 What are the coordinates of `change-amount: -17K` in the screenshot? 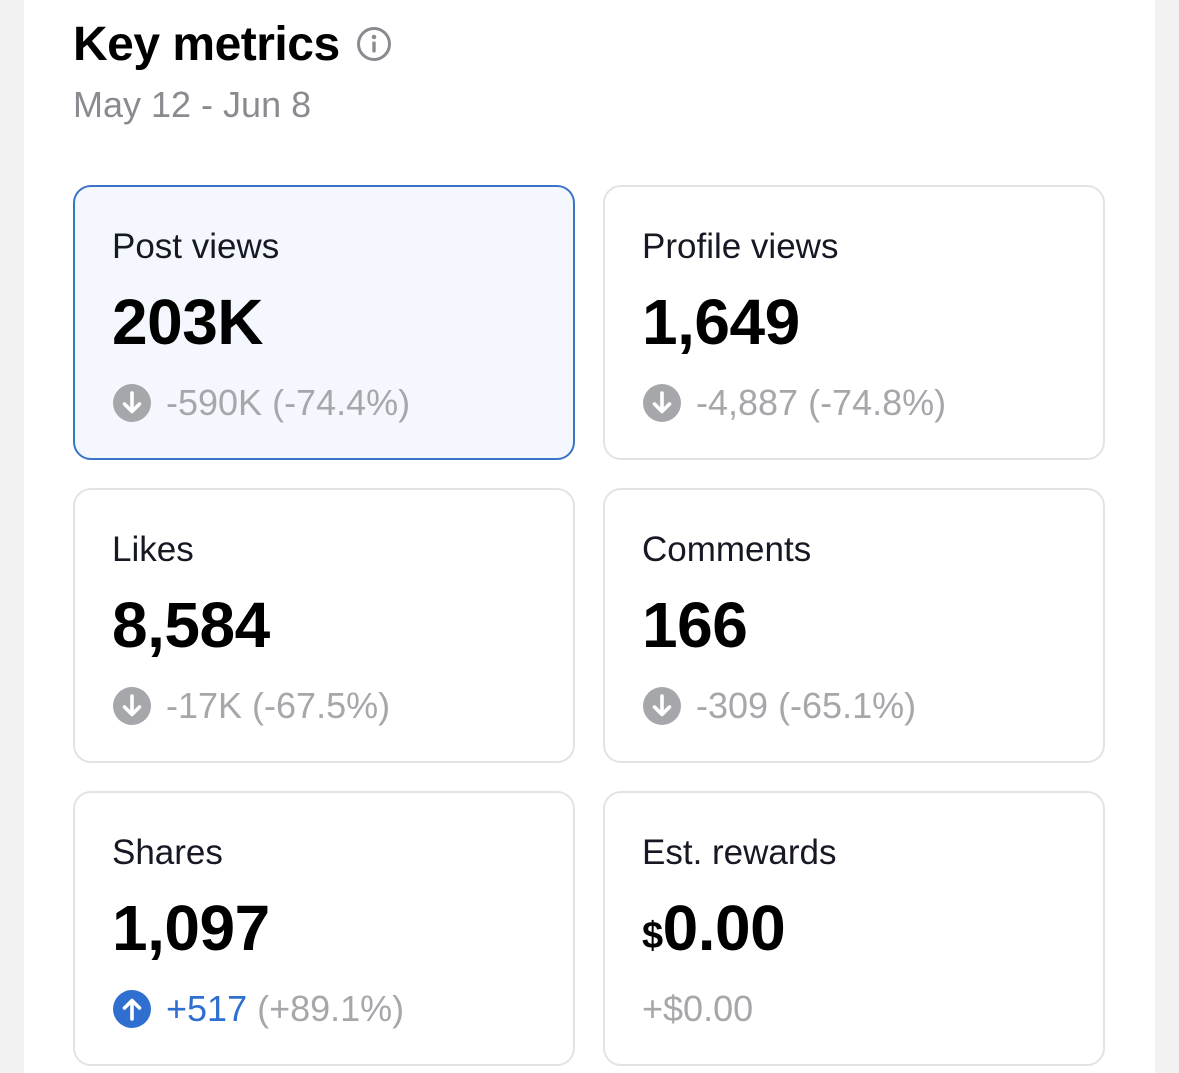 It's located at (204, 705).